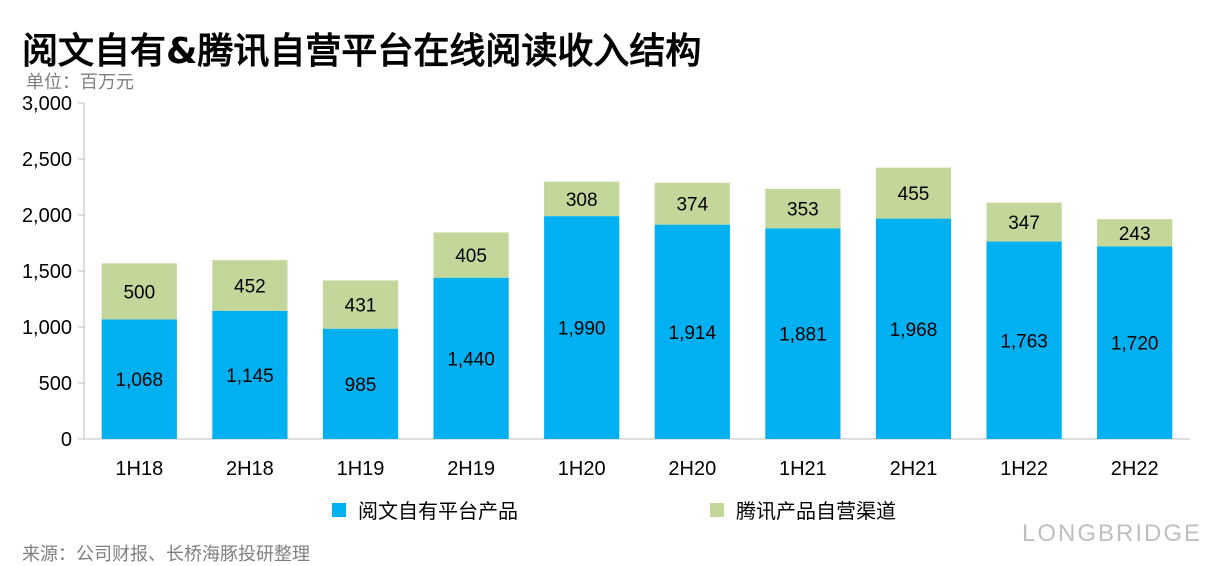  I want to click on source-note: 来源：公司财报、长桥海豚投研整理, so click(166, 554).